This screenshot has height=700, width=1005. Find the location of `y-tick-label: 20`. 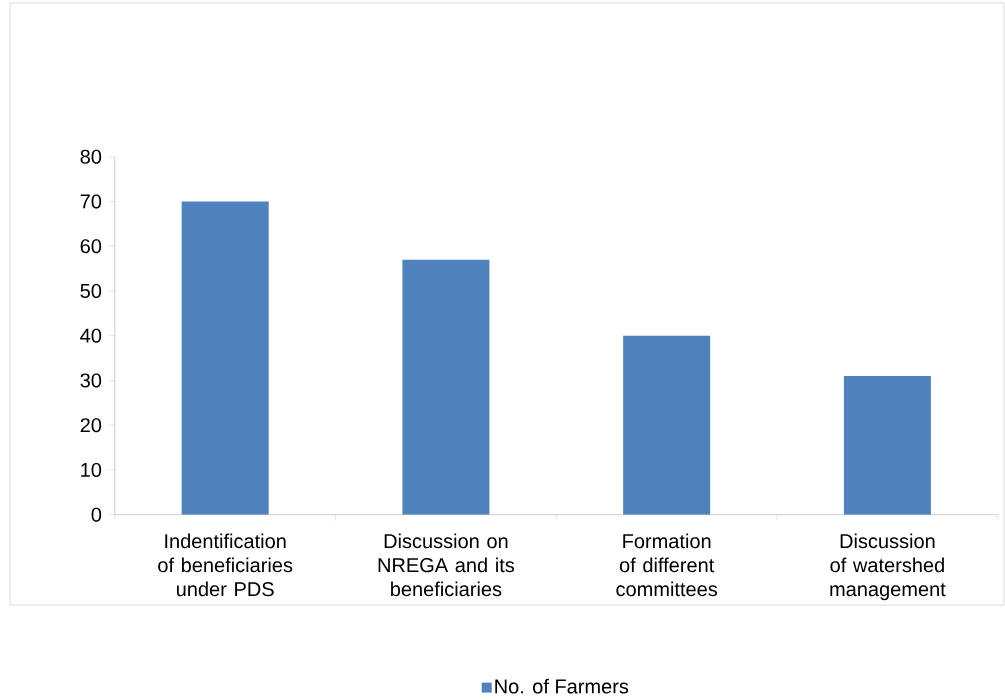

y-tick-label: 20 is located at coordinates (91, 425).